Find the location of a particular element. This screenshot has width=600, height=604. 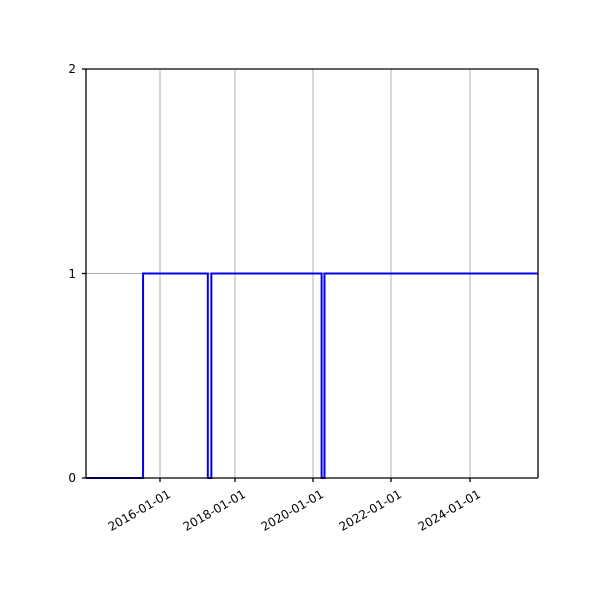

y-tick-label: 1 is located at coordinates (72, 273).